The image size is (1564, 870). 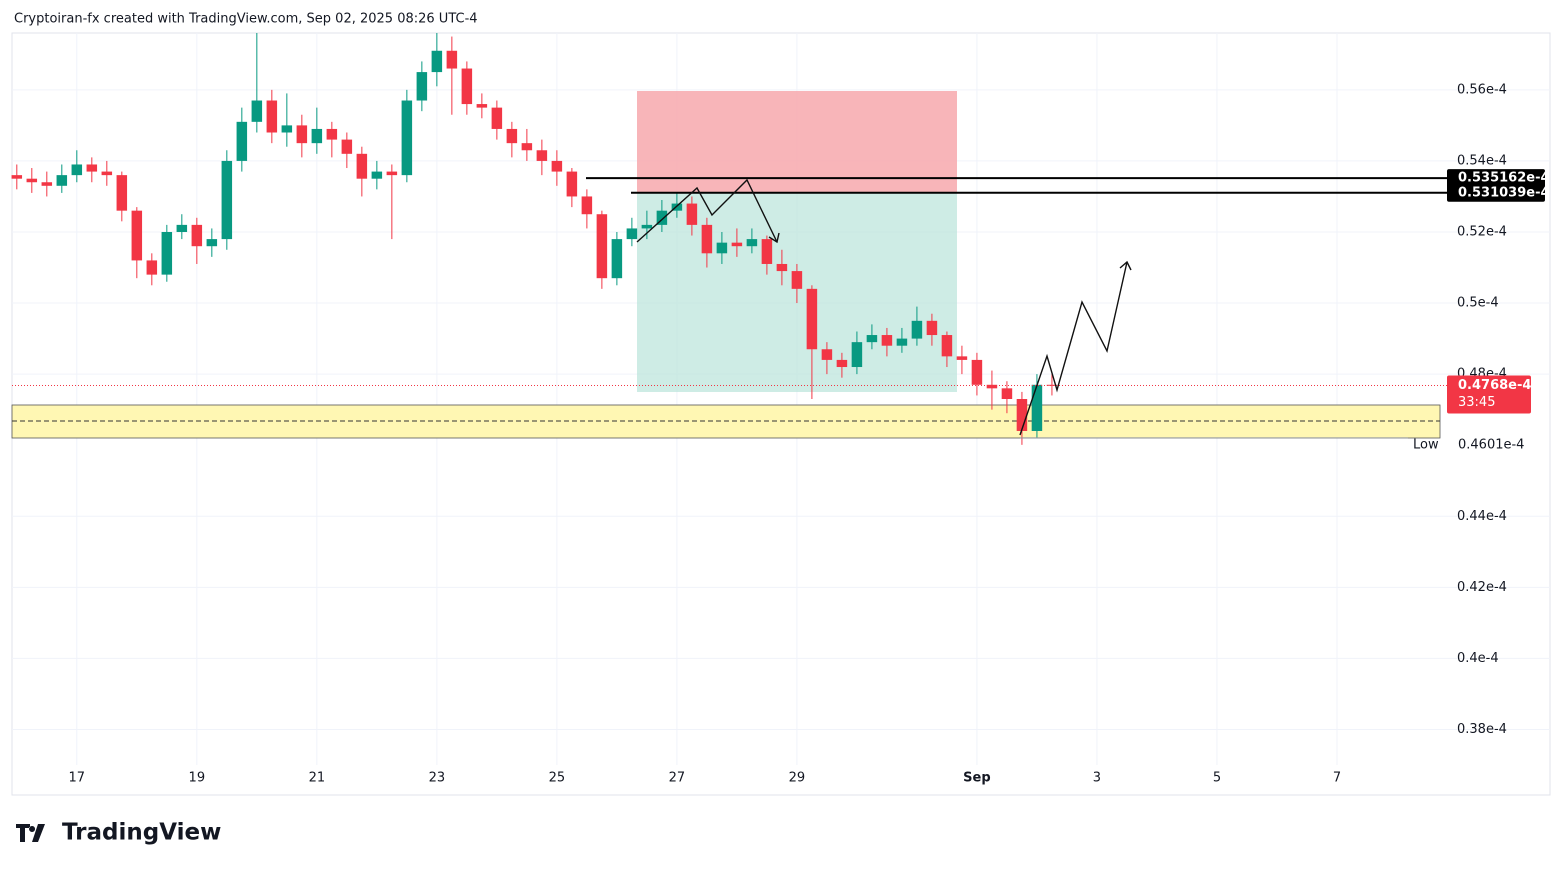 What do you see at coordinates (1478, 303) in the screenshot?
I see `y-tick-label: 0.5e-4` at bounding box center [1478, 303].